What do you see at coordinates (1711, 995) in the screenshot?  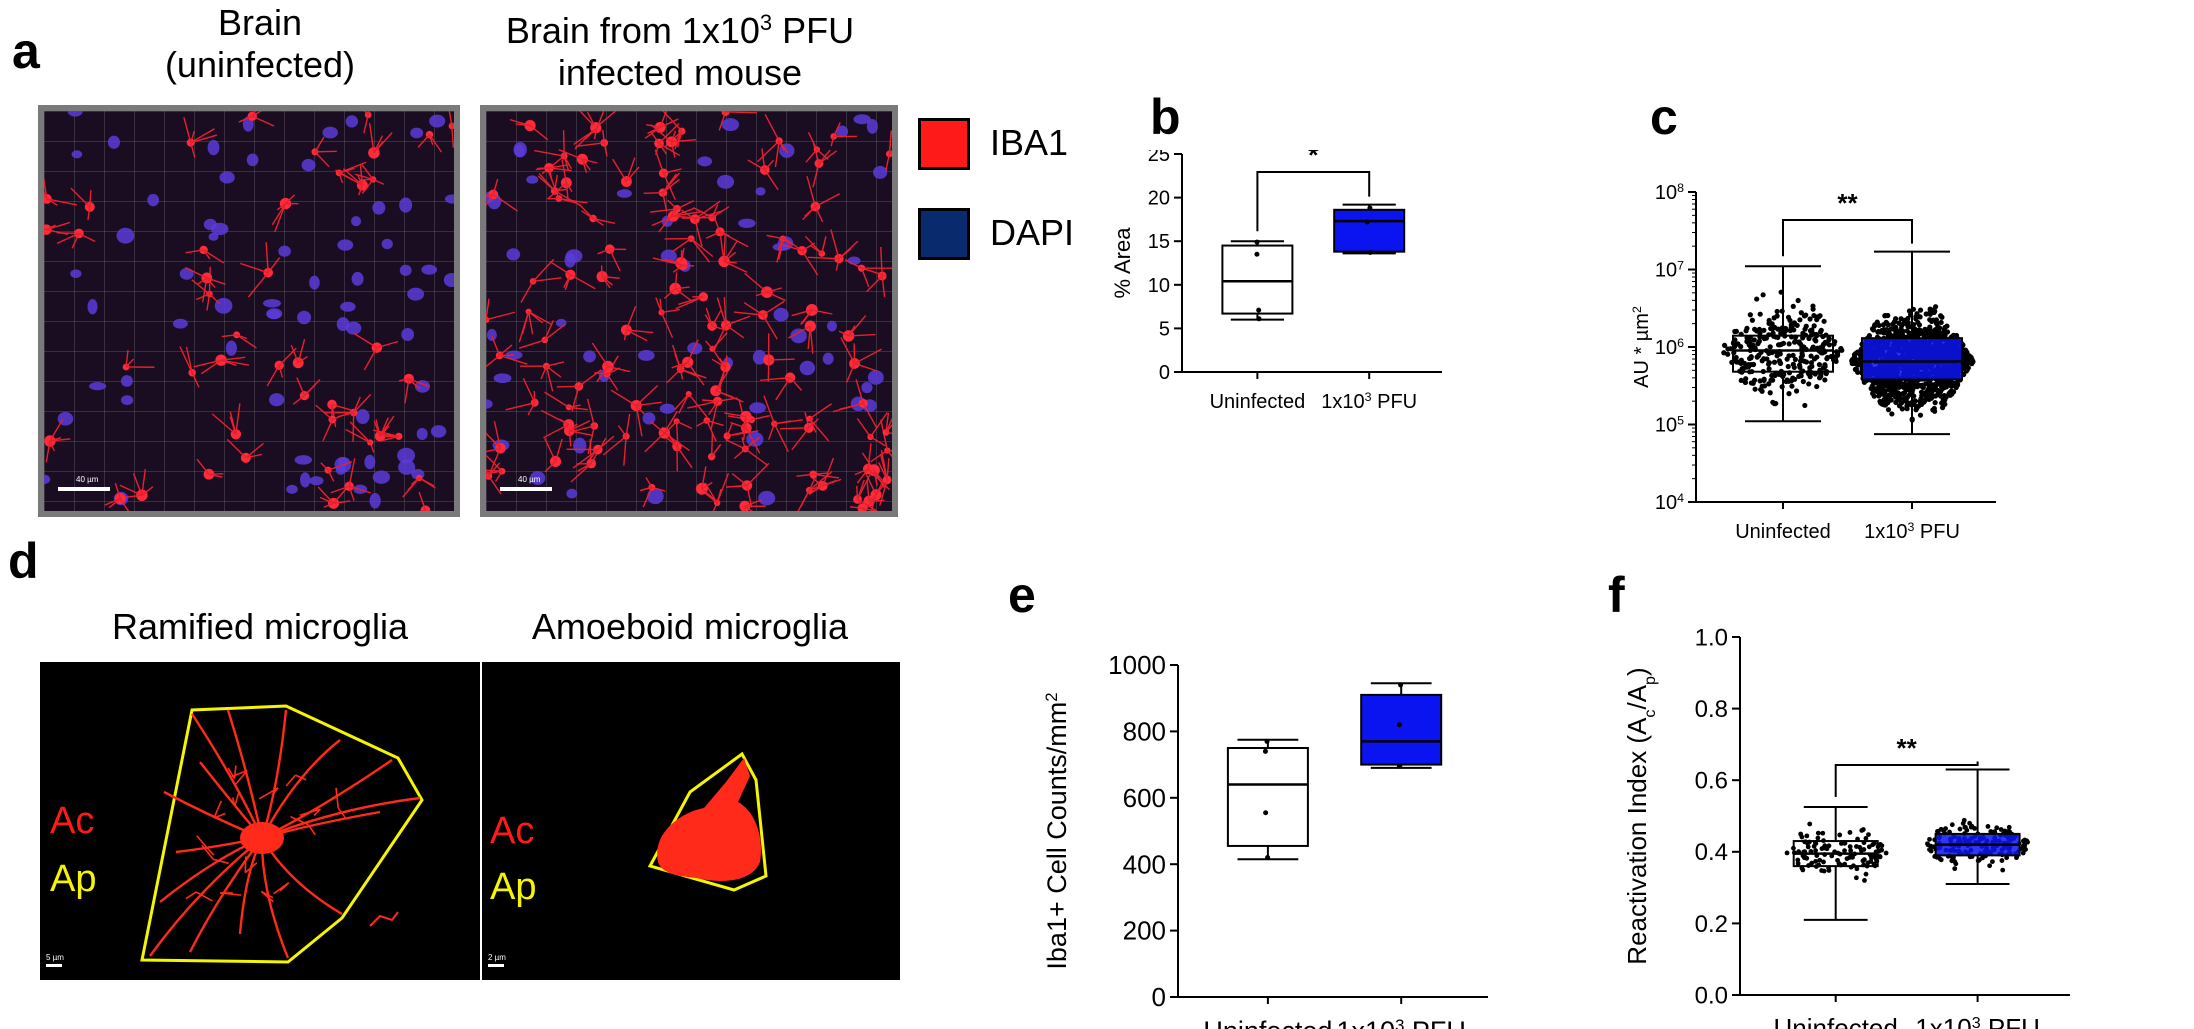 I see `f-y-tick-label: 0.0` at bounding box center [1711, 995].